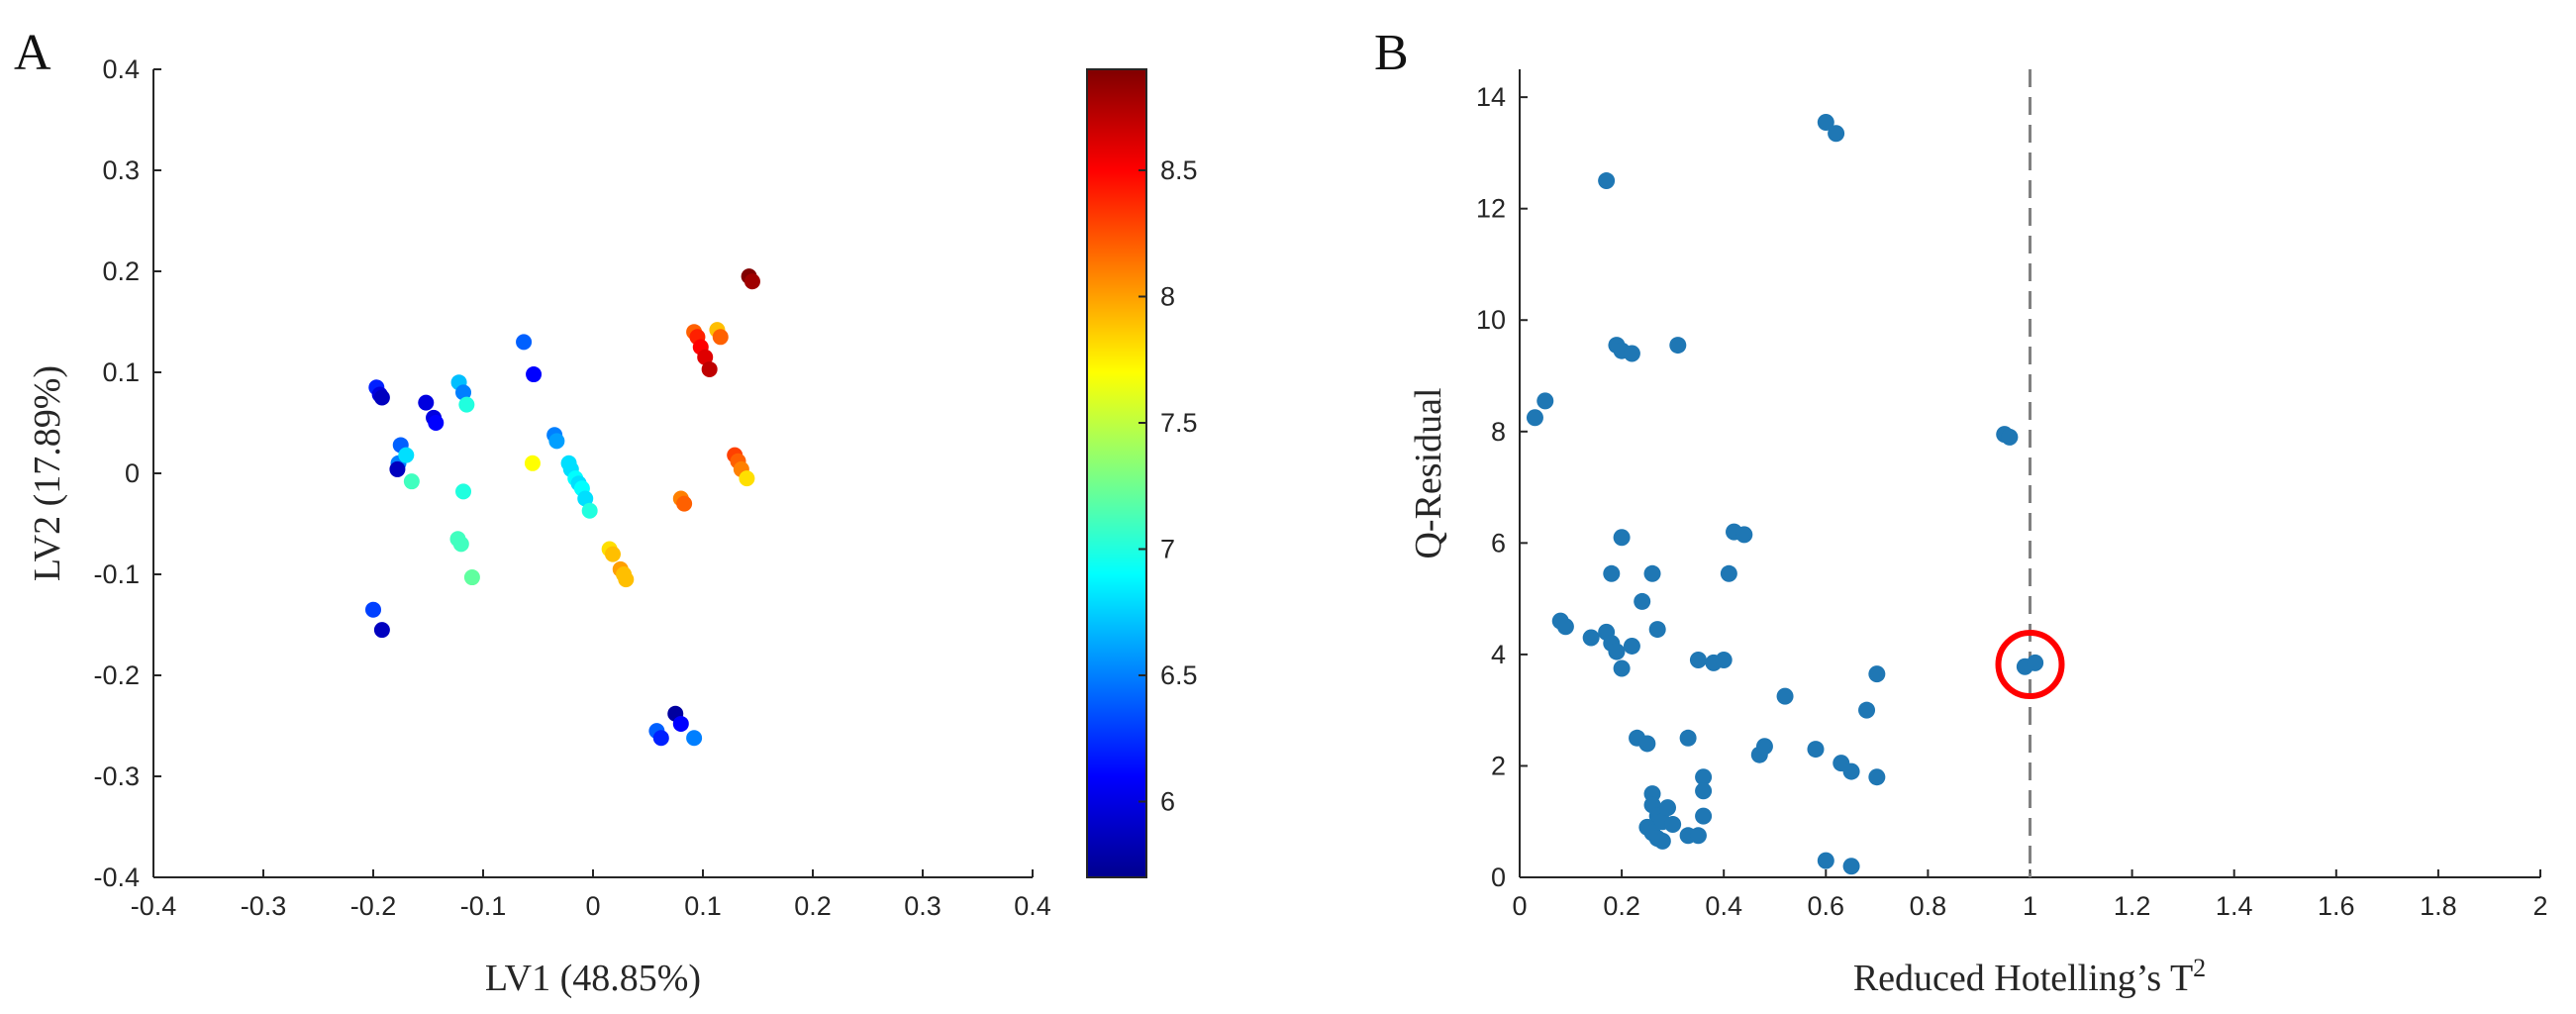 This screenshot has width=2576, height=1014. What do you see at coordinates (117, 776) in the screenshot?
I see `y-tick-label: -0.3` at bounding box center [117, 776].